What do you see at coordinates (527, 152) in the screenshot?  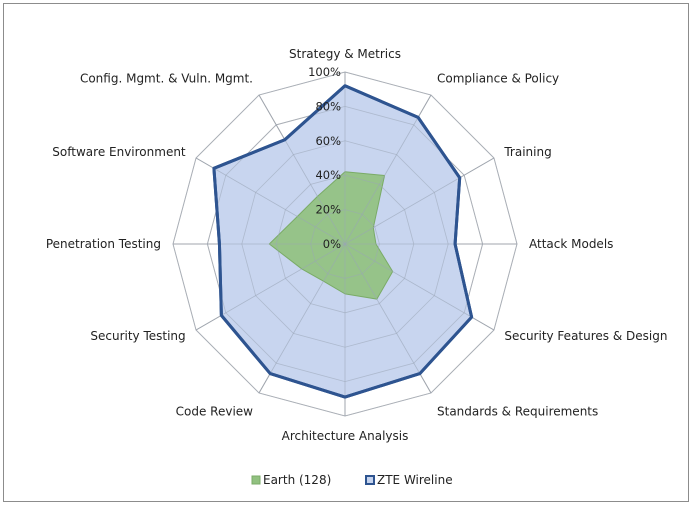 I see `category-label-training: Training` at bounding box center [527, 152].